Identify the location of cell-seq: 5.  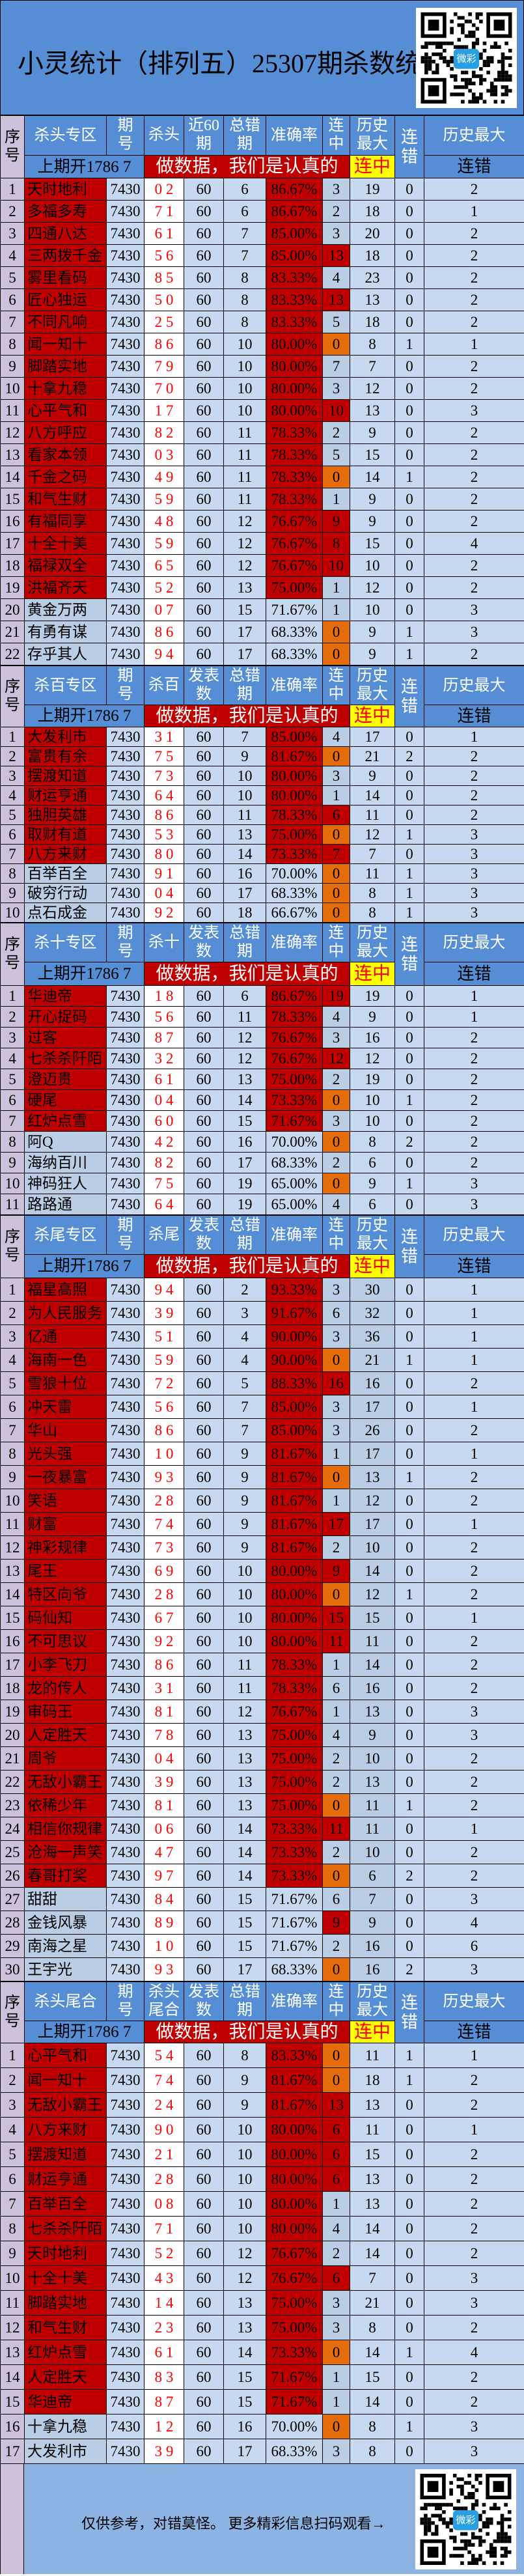
(12, 1080).